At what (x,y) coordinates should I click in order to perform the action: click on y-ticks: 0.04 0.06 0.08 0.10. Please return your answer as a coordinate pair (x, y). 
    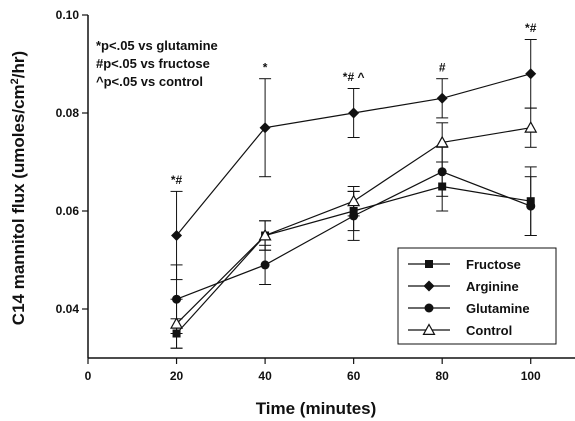
    Looking at the image, I should click on (72, 162).